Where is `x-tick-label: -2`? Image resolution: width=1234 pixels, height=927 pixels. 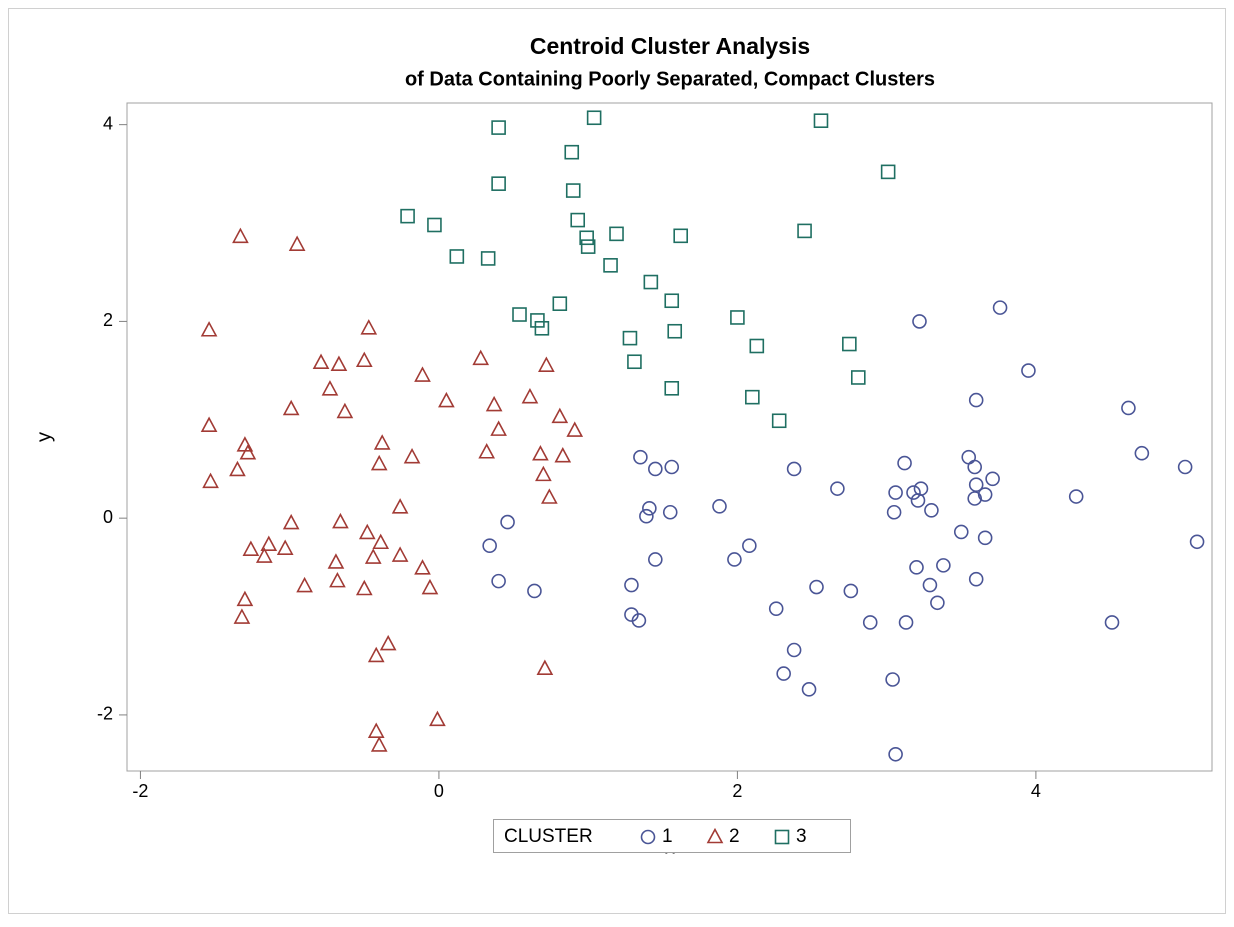
x-tick-label: -2 is located at coordinates (140, 791).